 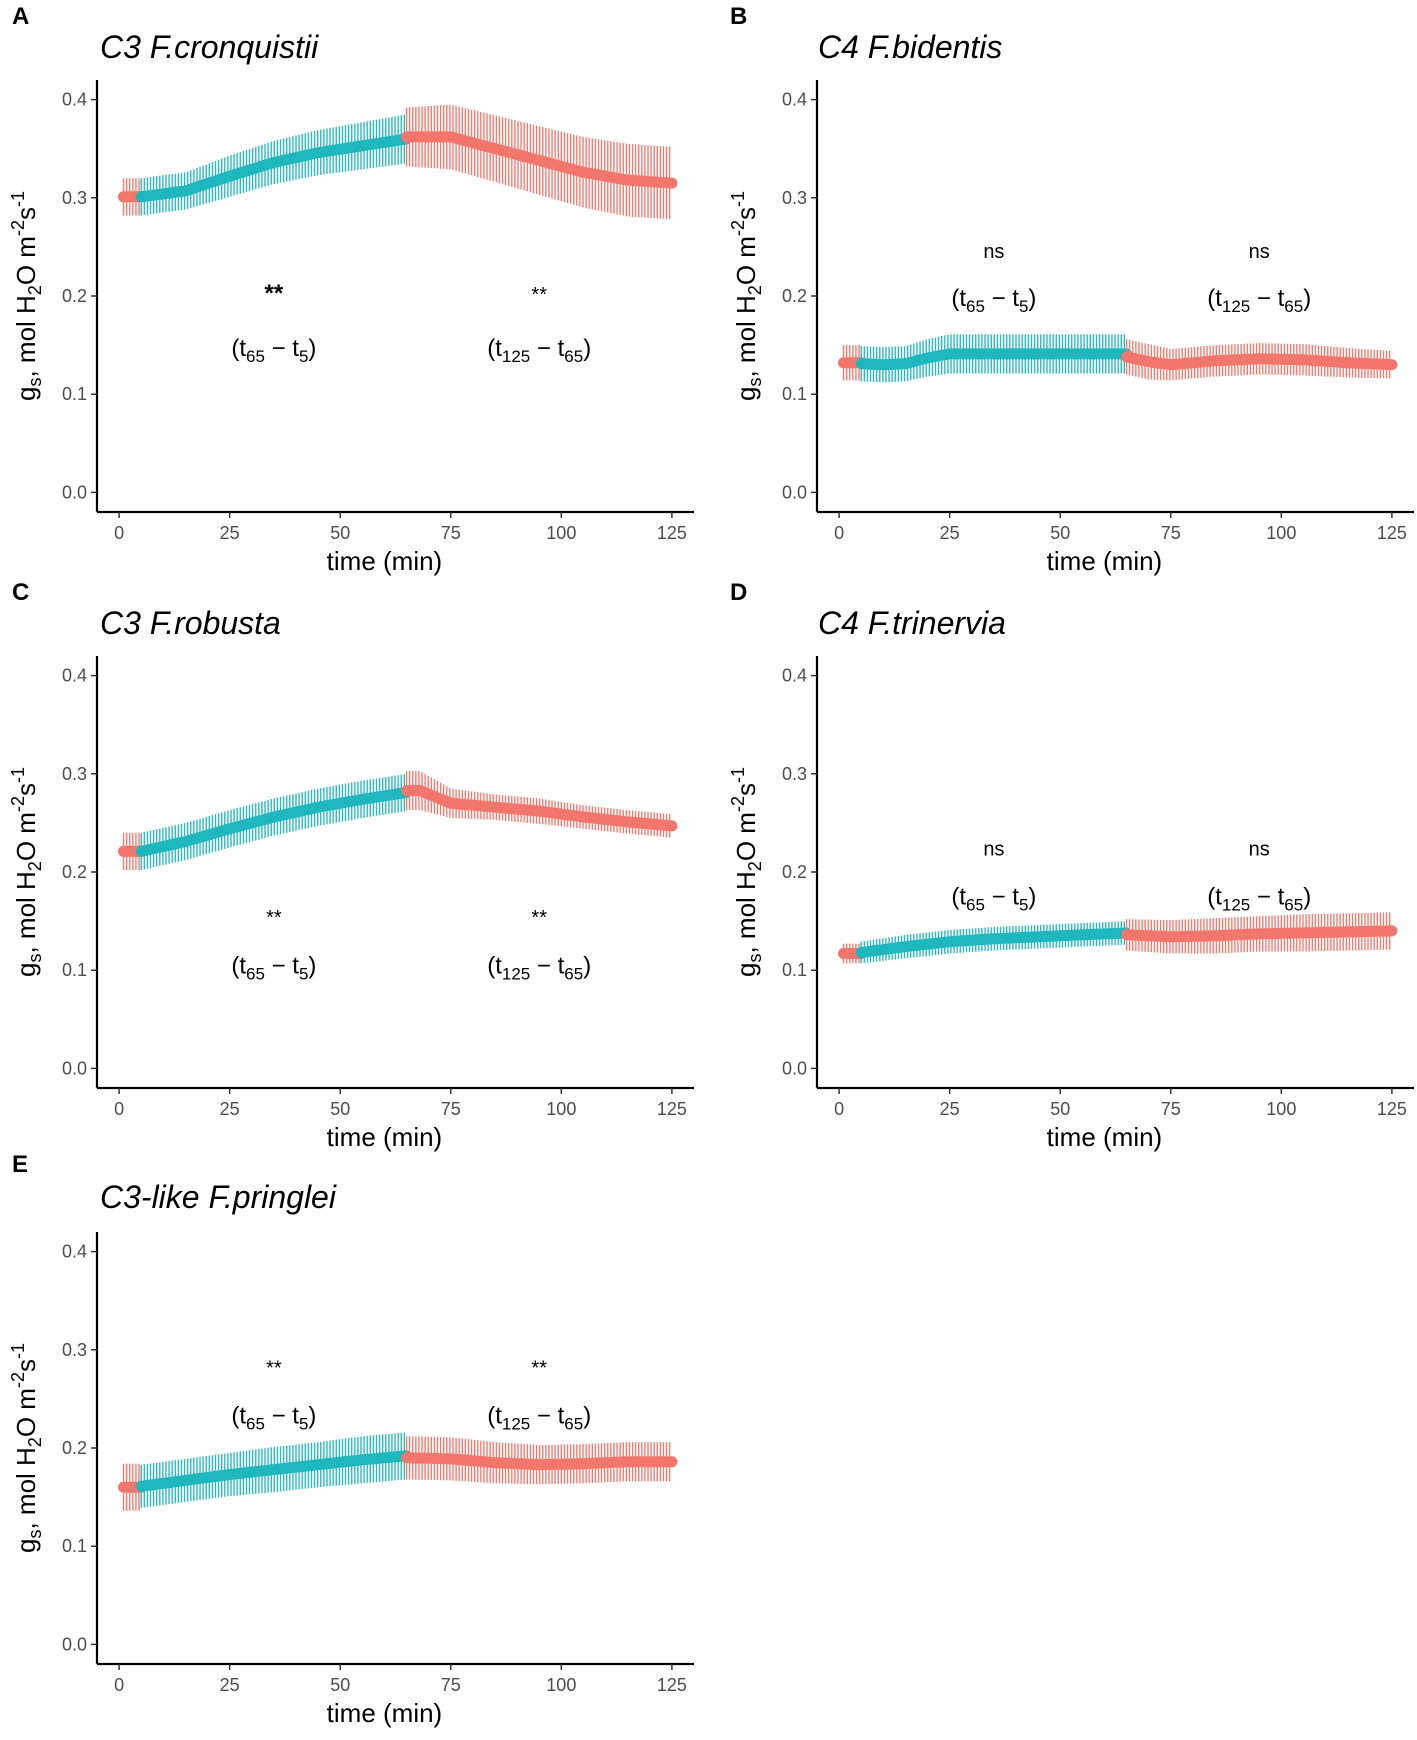 What do you see at coordinates (20, 16) in the screenshot?
I see `panel-letter: A` at bounding box center [20, 16].